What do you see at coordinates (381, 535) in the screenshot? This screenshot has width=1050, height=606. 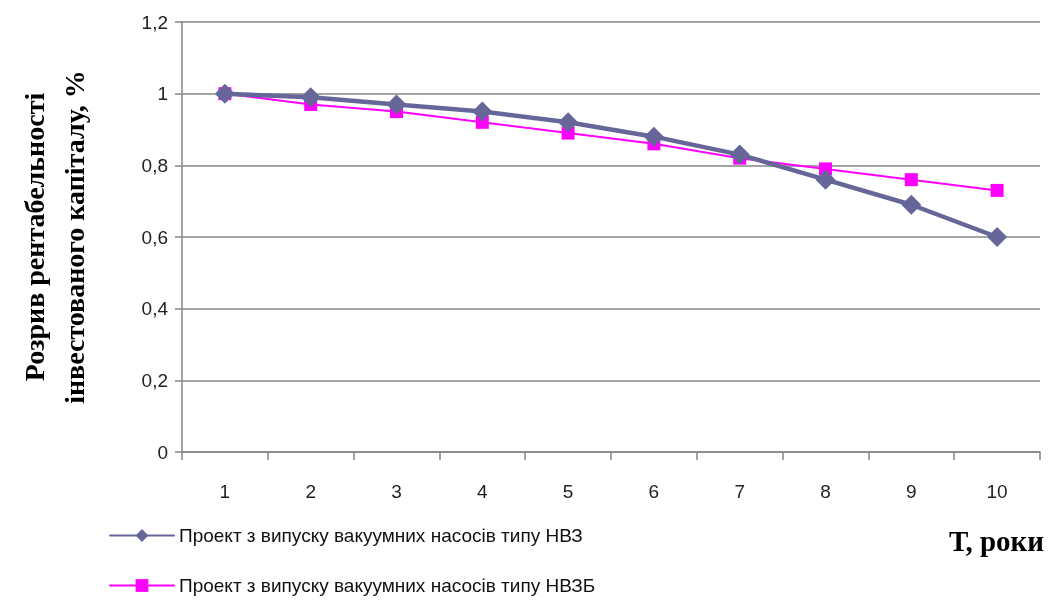 I see `legend-label: Проект з випуску вакуумних насосів типу НВЗ` at bounding box center [381, 535].